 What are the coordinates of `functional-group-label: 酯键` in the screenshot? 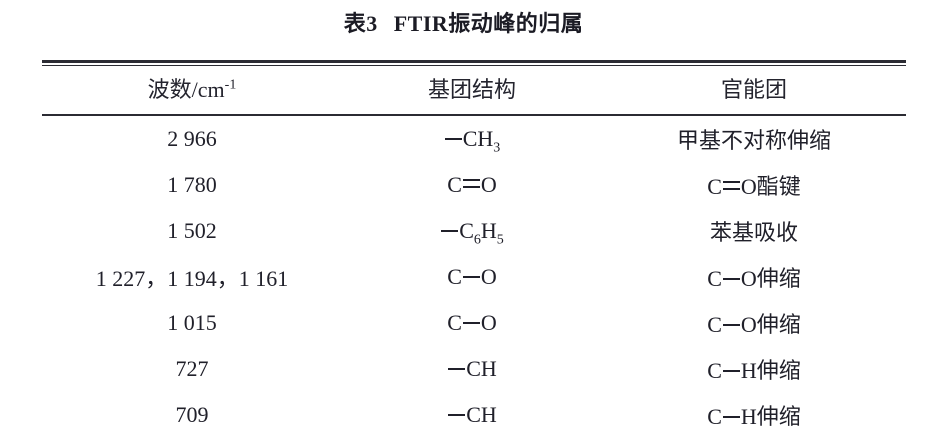 It's located at (778, 186).